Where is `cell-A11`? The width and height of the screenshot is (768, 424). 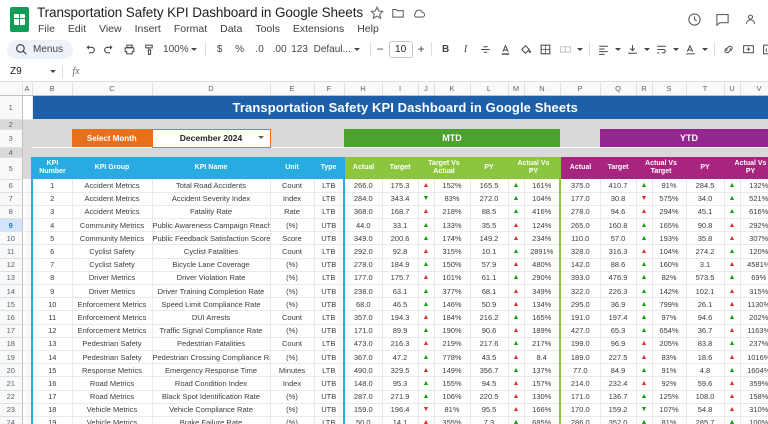 cell-A11 is located at coordinates (27, 251).